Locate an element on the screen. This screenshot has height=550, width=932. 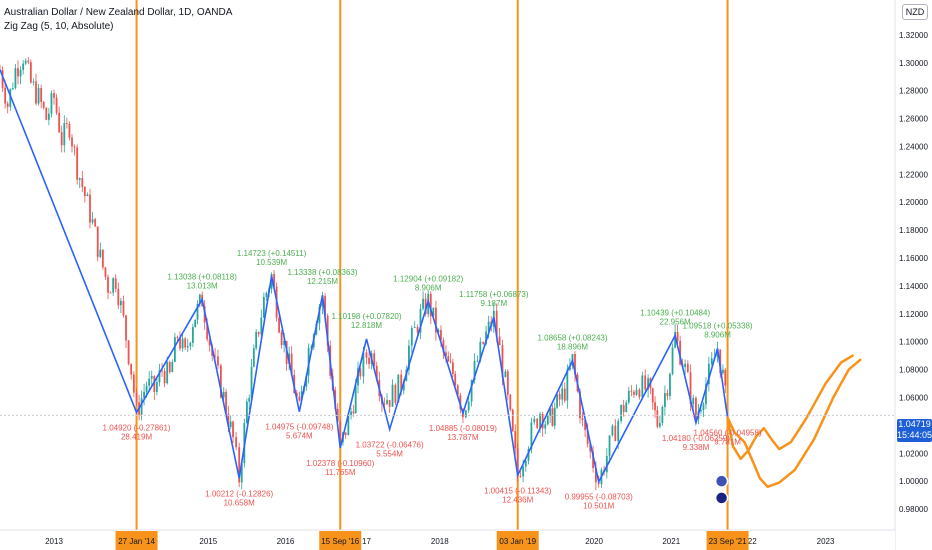
event-icons is located at coordinates (721, 489).